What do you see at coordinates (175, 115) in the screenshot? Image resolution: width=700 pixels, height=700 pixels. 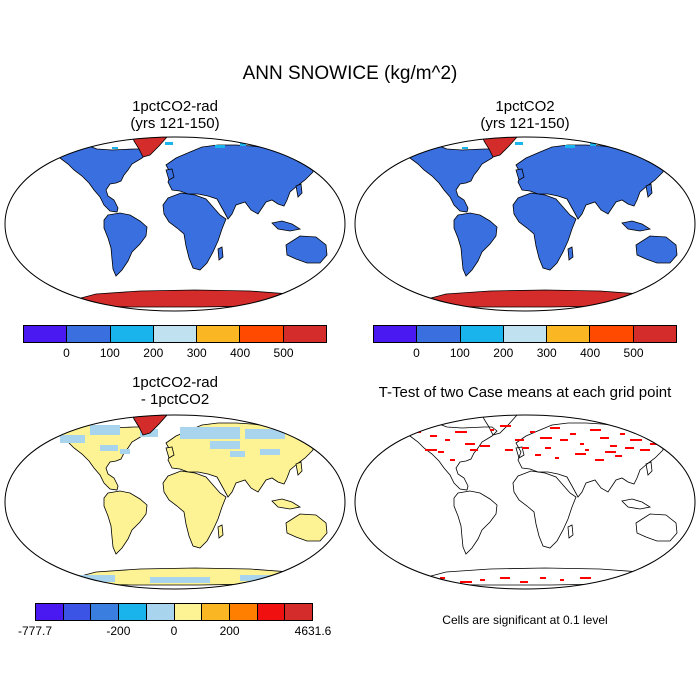 I see `panel1-title: 1pctCO2-rad (yrs 121-150)` at bounding box center [175, 115].